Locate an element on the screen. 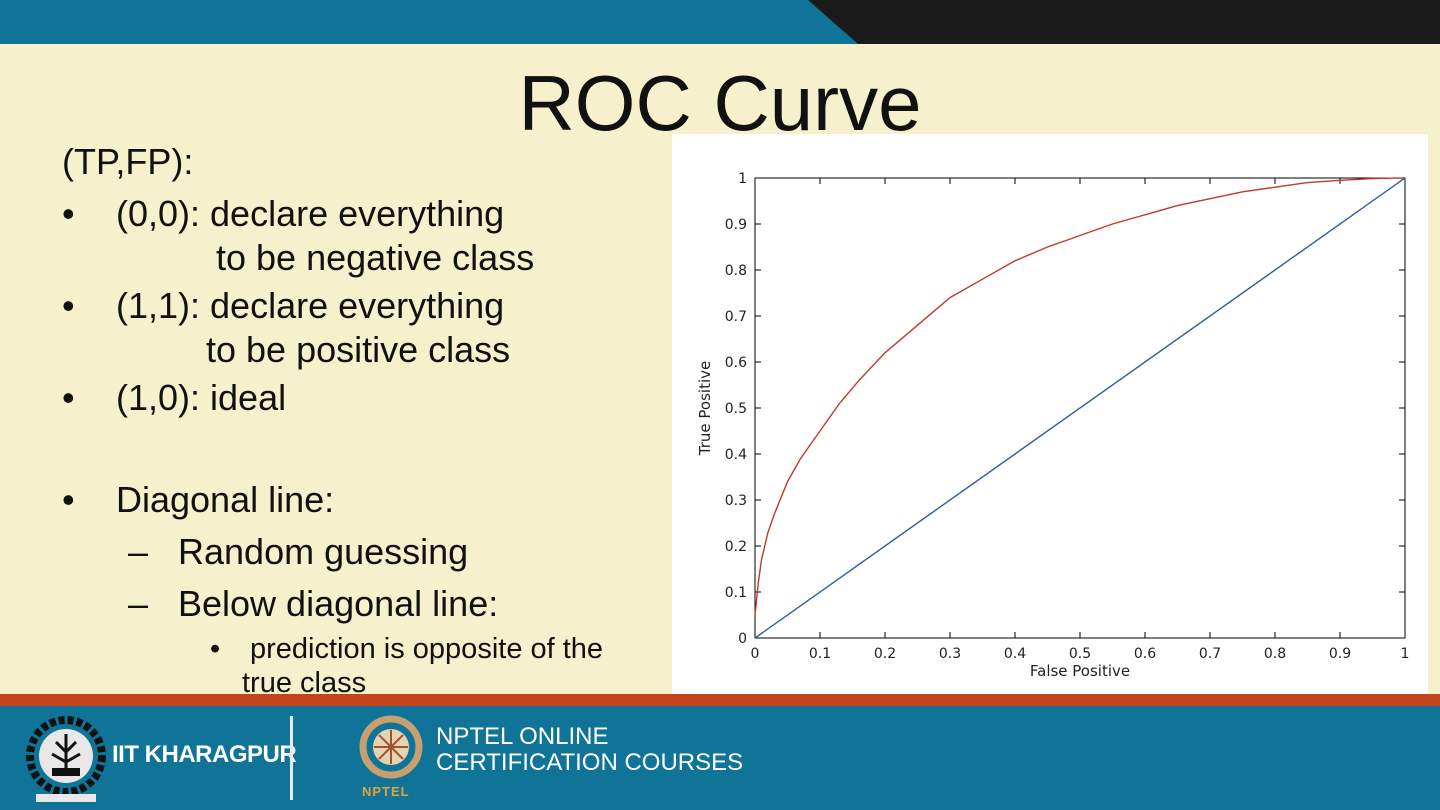 The image size is (1440, 810). x-tick-label: 0 is located at coordinates (755, 654).